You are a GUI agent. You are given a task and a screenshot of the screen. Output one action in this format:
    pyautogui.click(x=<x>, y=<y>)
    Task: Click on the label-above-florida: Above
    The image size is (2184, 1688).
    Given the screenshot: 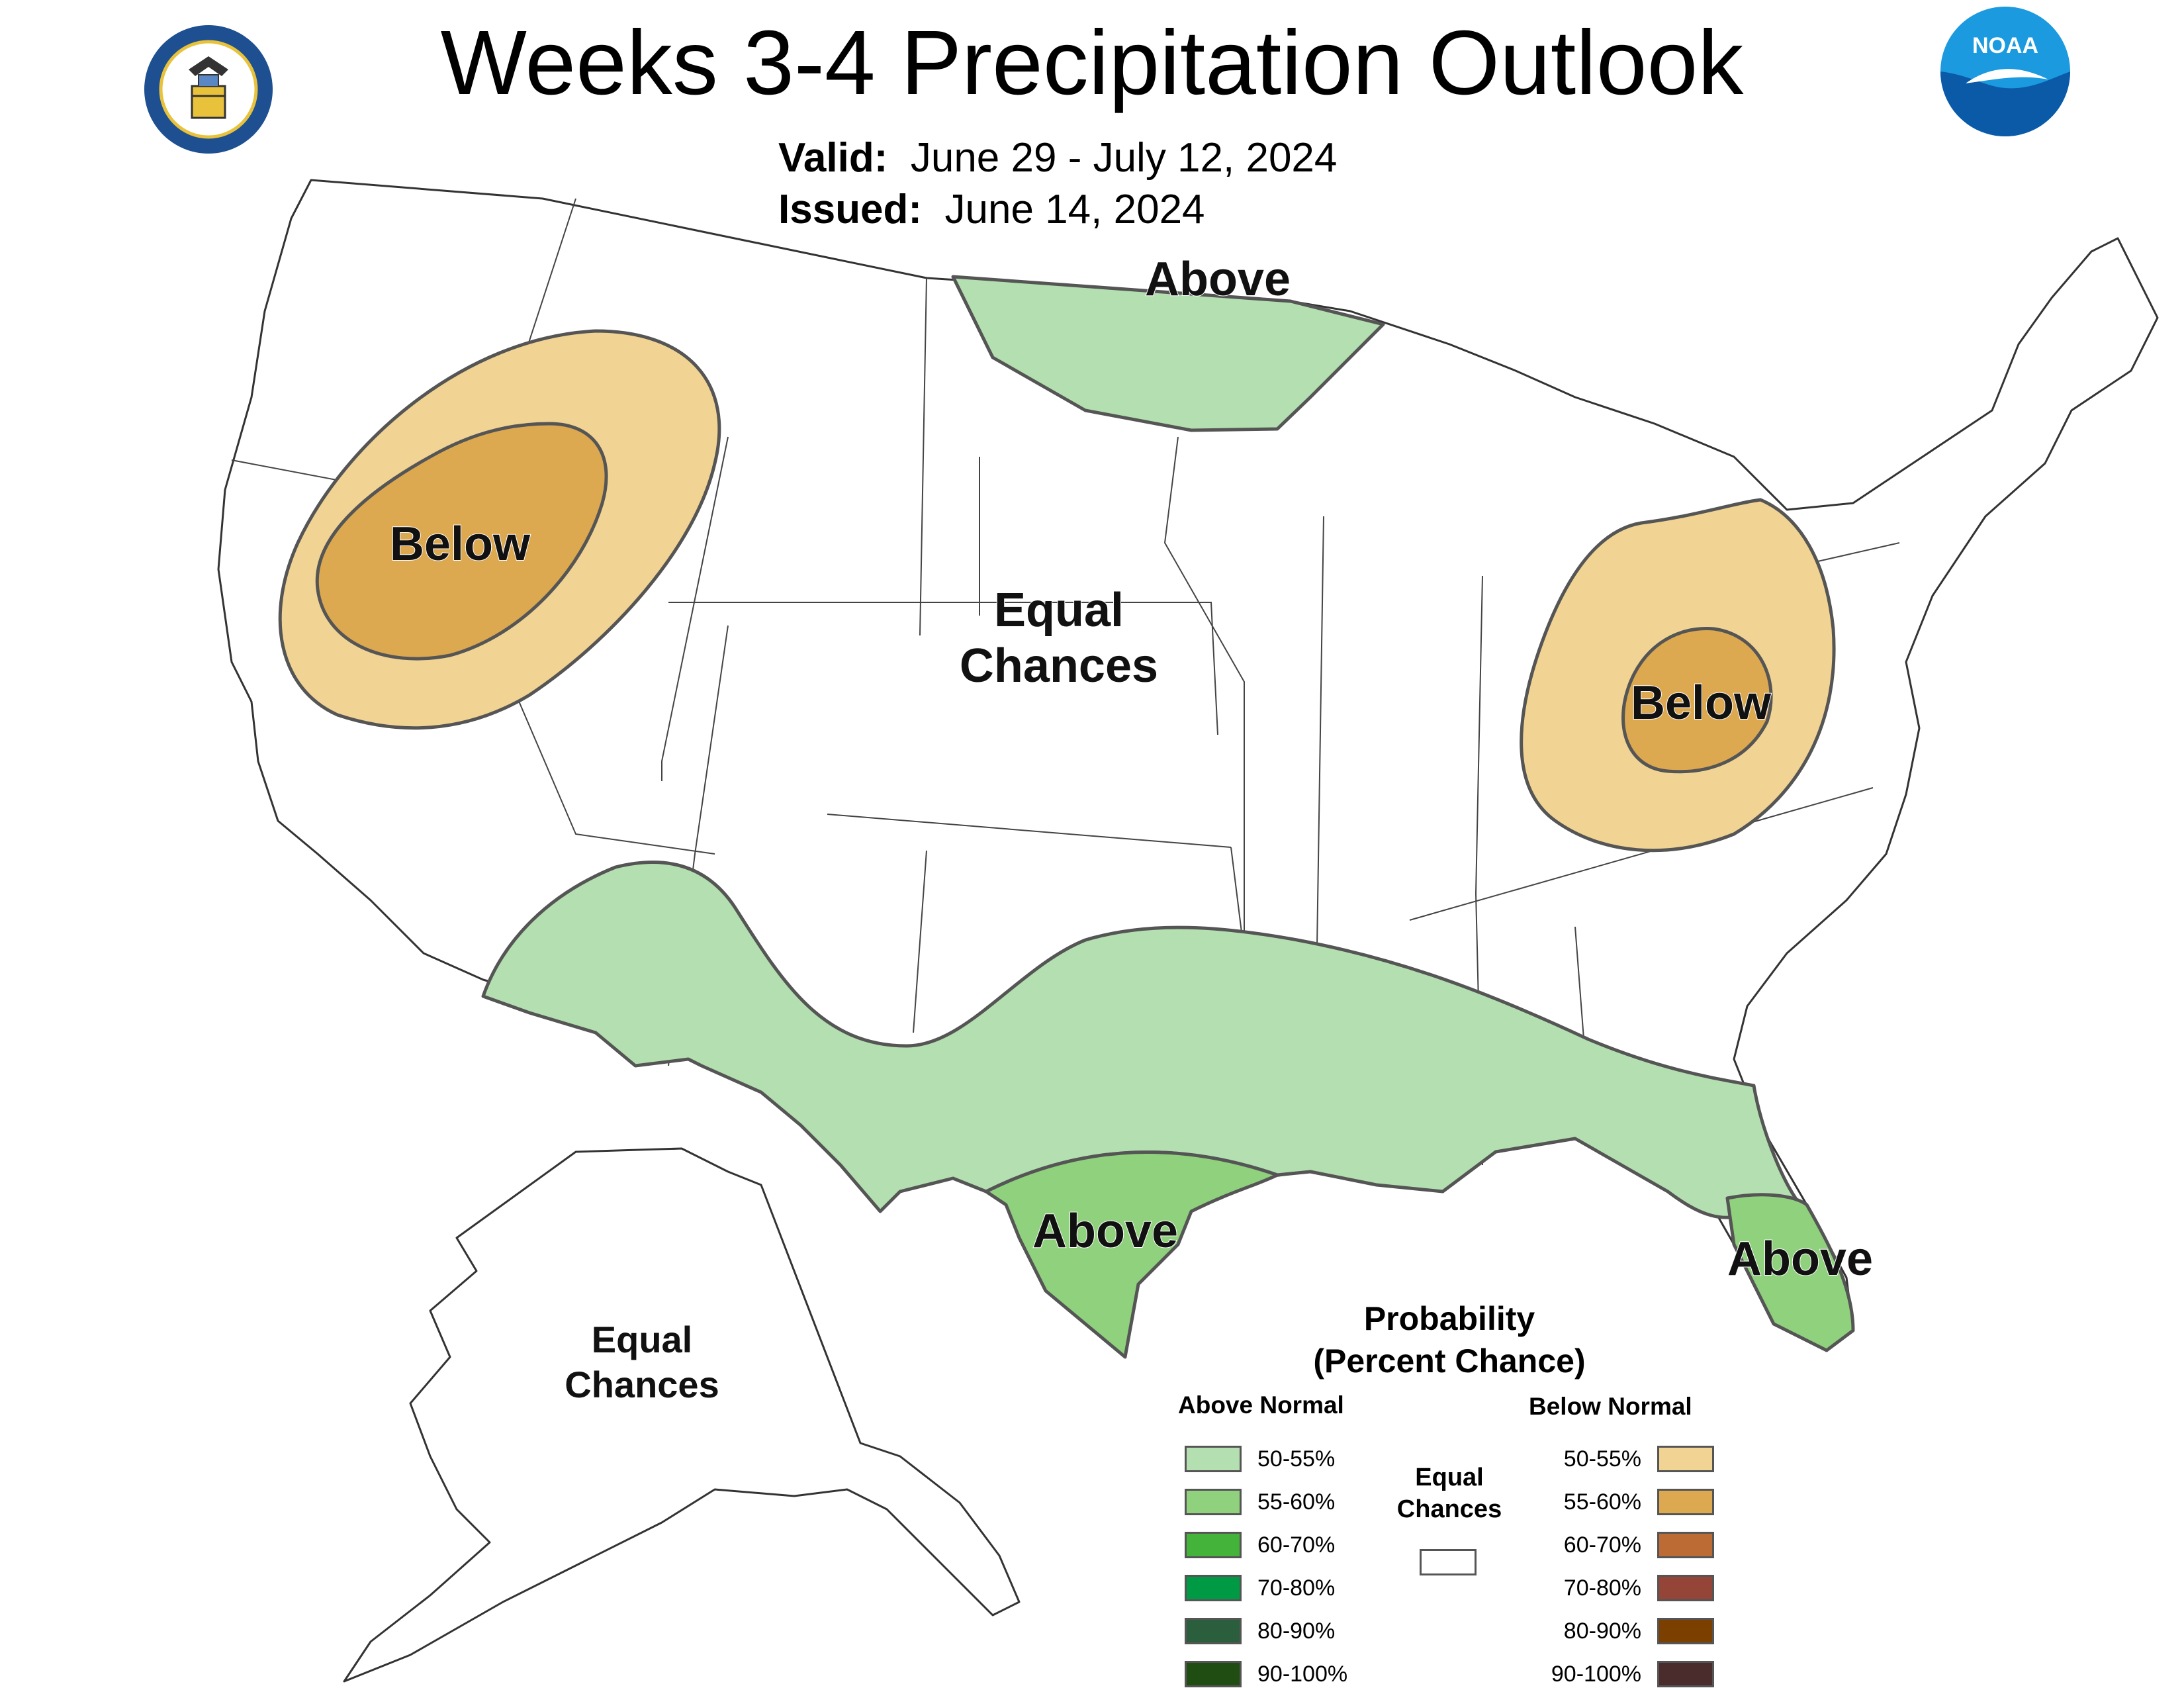 What is the action you would take?
    pyautogui.click(x=1800, y=1259)
    